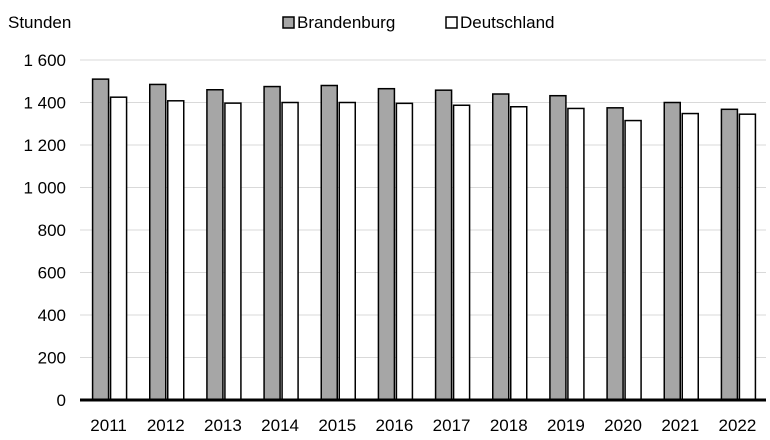  I want to click on x-tick-label: 2021, so click(680, 425).